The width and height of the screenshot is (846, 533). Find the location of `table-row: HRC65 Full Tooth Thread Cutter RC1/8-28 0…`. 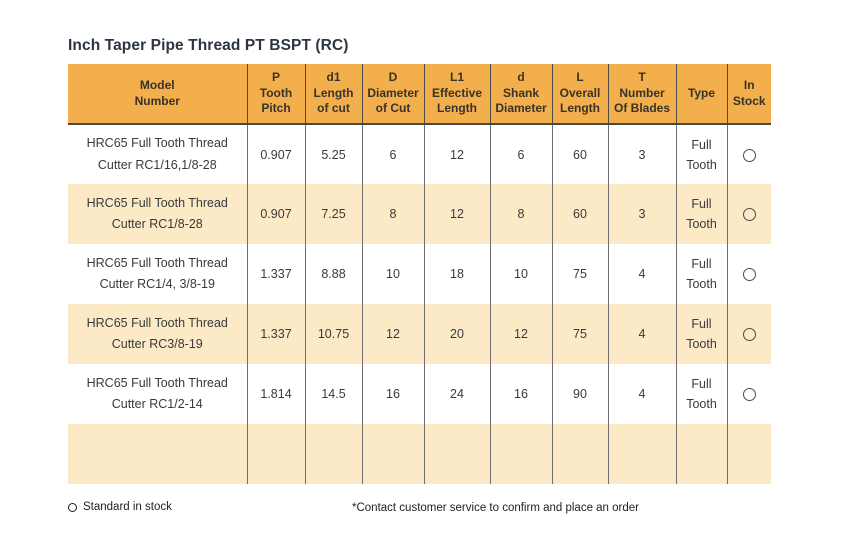

table-row: HRC65 Full Tooth Thread Cutter RC1/8-28 0… is located at coordinates (419, 214).